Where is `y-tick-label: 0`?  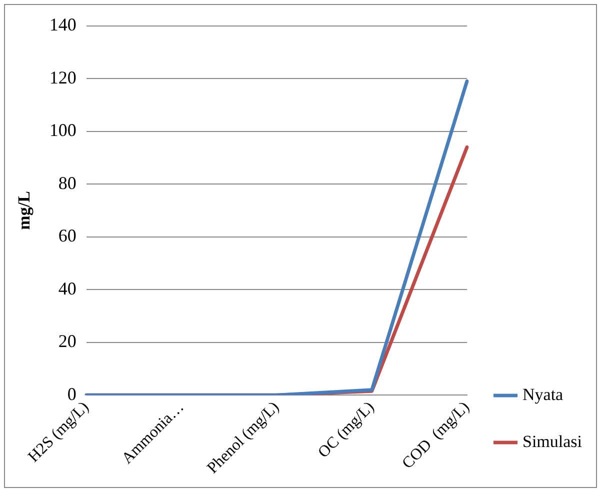
y-tick-label: 0 is located at coordinates (71, 394).